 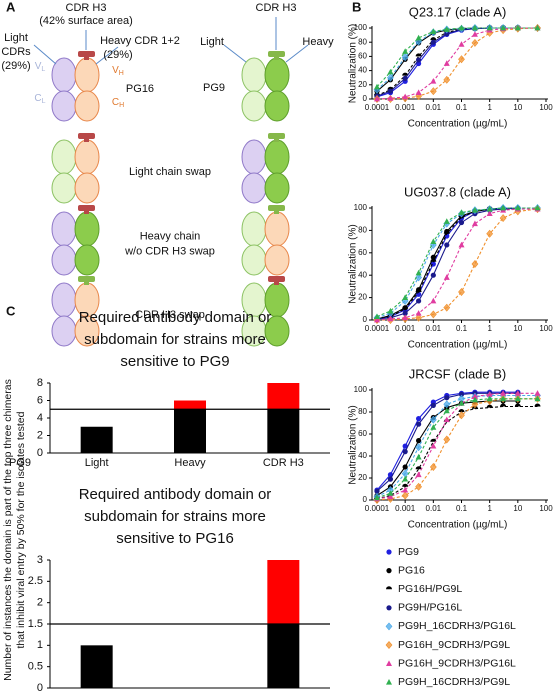 I want to click on y-tick-label: 60, so click(x=362, y=433).